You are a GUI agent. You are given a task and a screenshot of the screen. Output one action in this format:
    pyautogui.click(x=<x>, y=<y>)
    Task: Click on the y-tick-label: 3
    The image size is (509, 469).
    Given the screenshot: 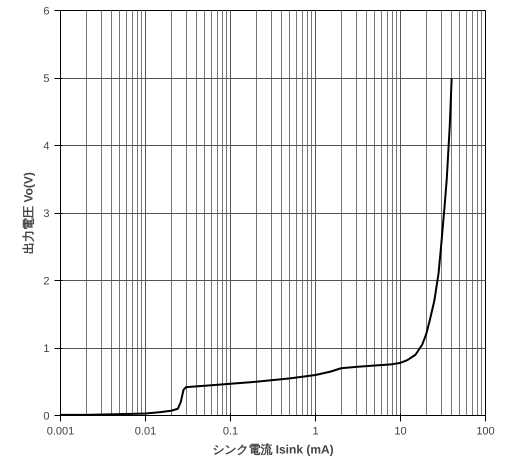 What is the action you would take?
    pyautogui.click(x=46, y=214)
    